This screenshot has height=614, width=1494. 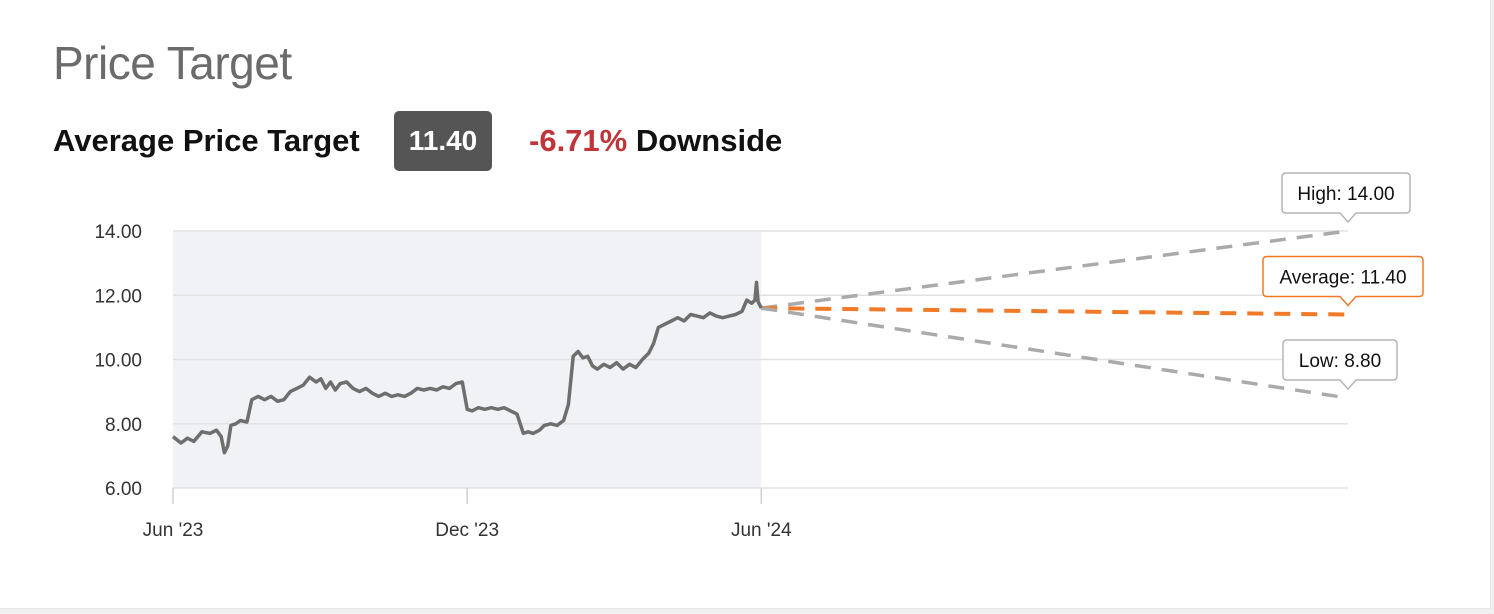 I want to click on low-target-tooltip-label: Low: 8.80, so click(x=1340, y=361).